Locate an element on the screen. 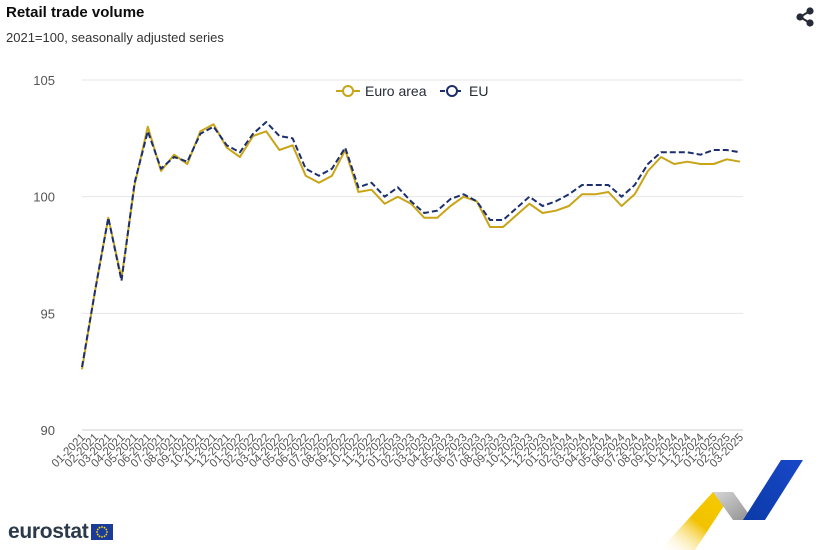 The image size is (823, 550). y-tick-label: 90 is located at coordinates (48, 430).